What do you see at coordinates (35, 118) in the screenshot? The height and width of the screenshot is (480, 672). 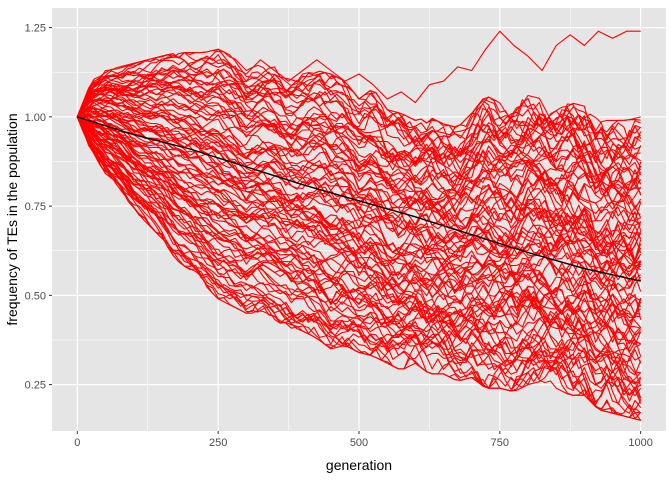 I see `y-tick-label: 1.00` at bounding box center [35, 118].